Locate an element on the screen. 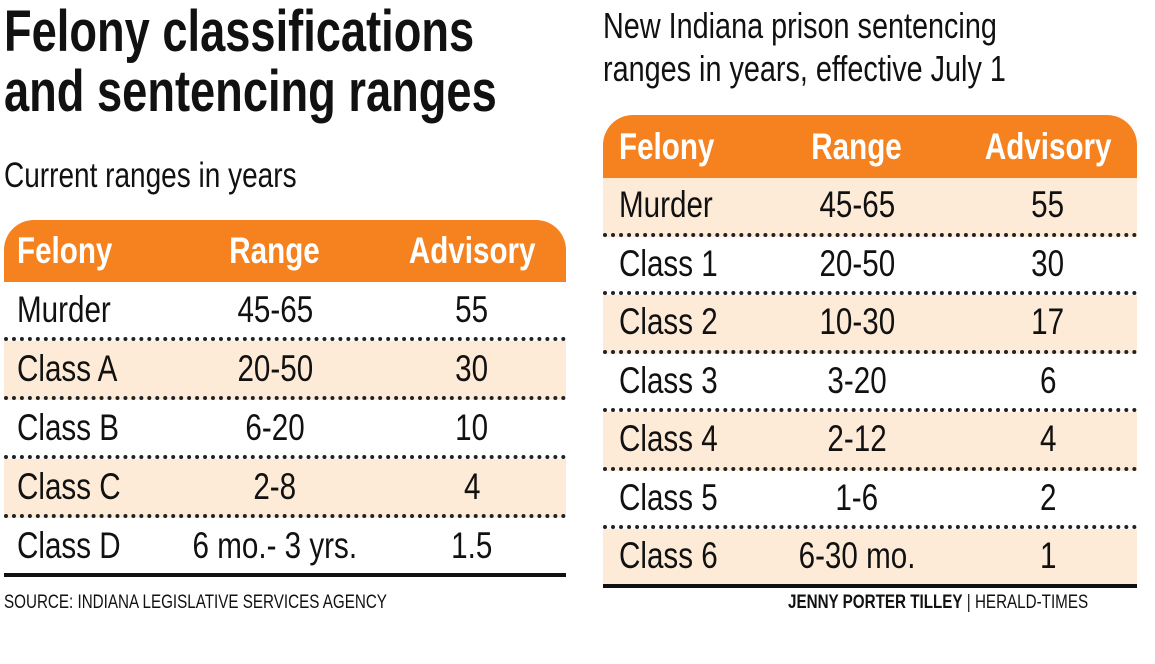 This screenshot has width=1155, height=664. table-row: Class 4 2-12 4 is located at coordinates (870, 441).